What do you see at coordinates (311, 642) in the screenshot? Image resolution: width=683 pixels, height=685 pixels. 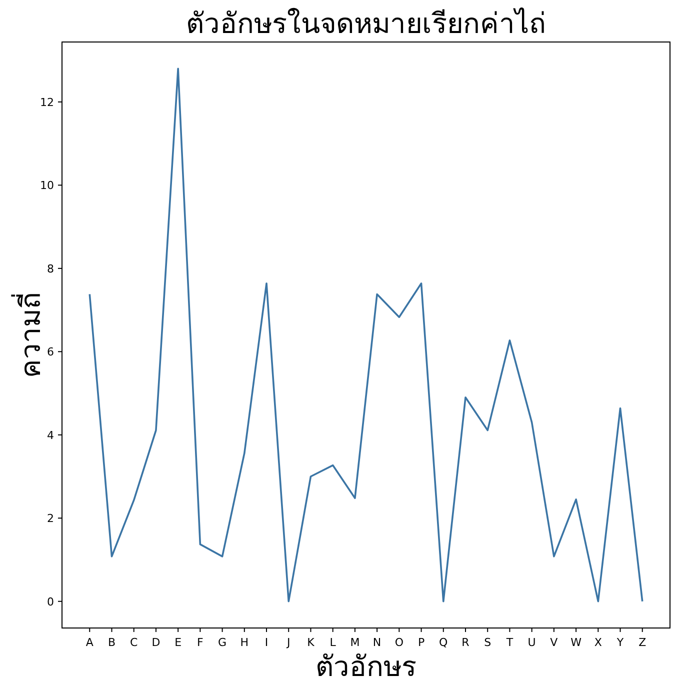 I see `x-tick-label: K` at bounding box center [311, 642].